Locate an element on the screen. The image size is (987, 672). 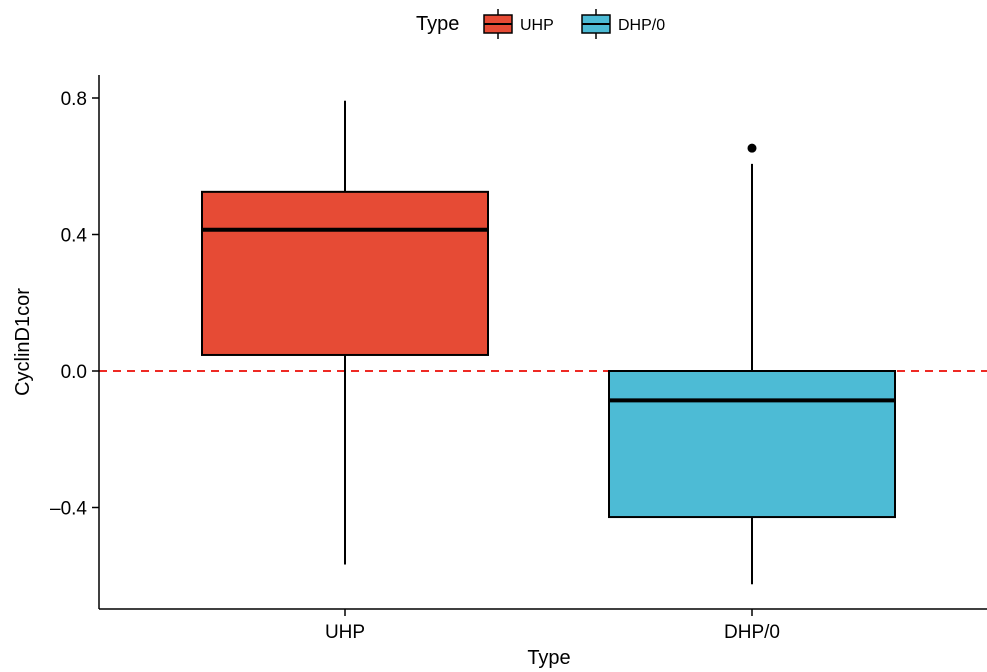
y-tick-label: 0.0 is located at coordinates (74, 372).